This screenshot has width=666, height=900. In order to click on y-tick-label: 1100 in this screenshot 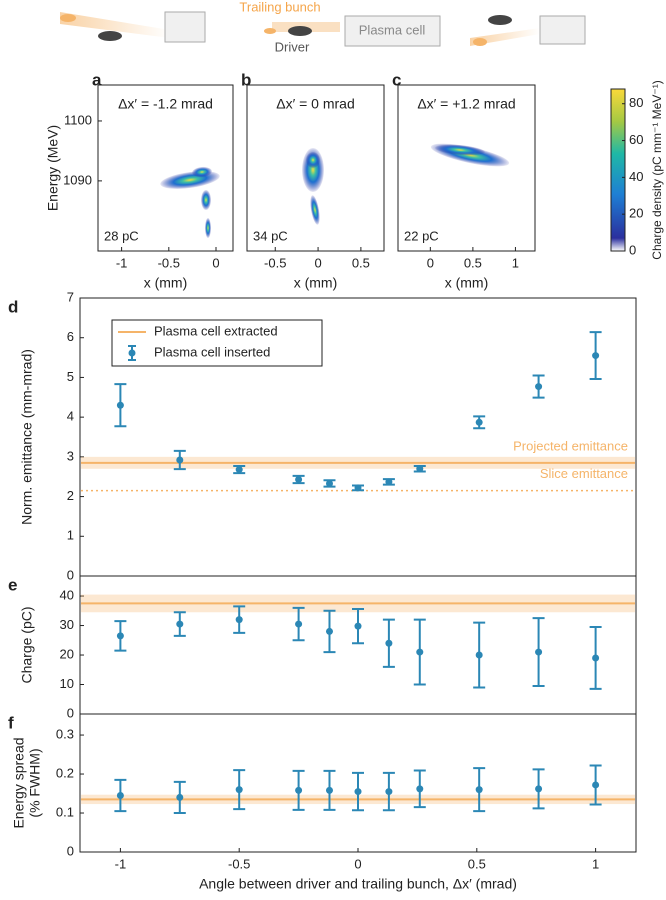, I will do `click(78, 119)`.